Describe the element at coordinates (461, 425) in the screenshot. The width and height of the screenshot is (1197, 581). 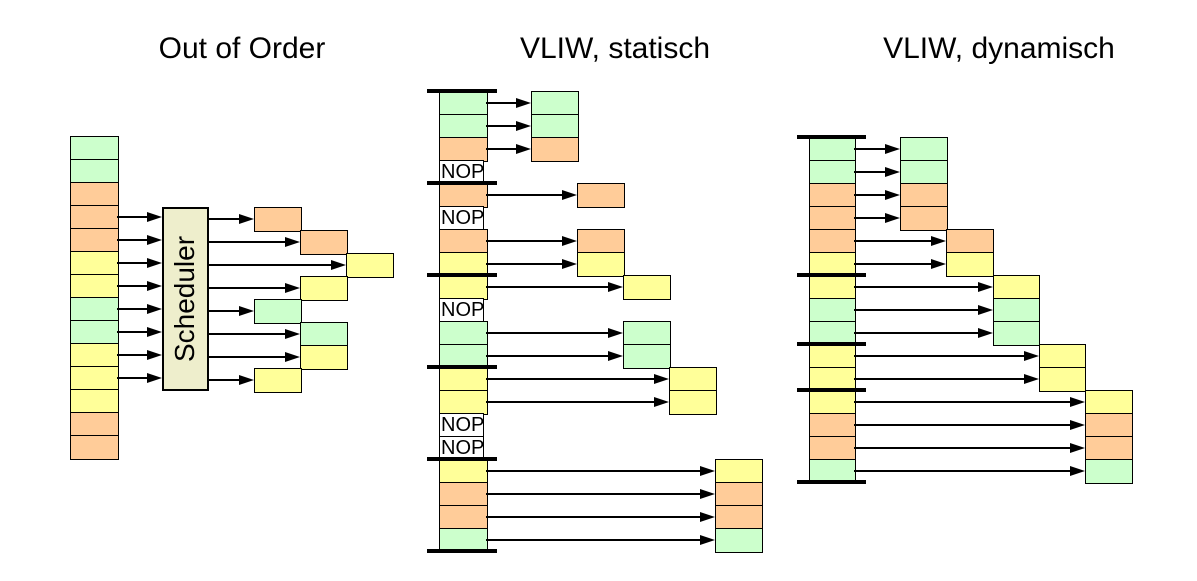
I see `nop-cell: NOP` at that location.